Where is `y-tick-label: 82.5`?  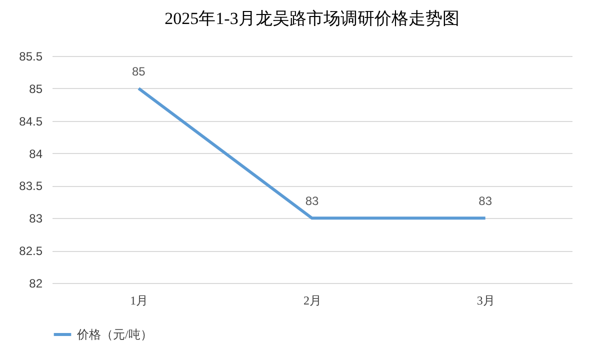 y-tick-label: 82.5 is located at coordinates (31, 251).